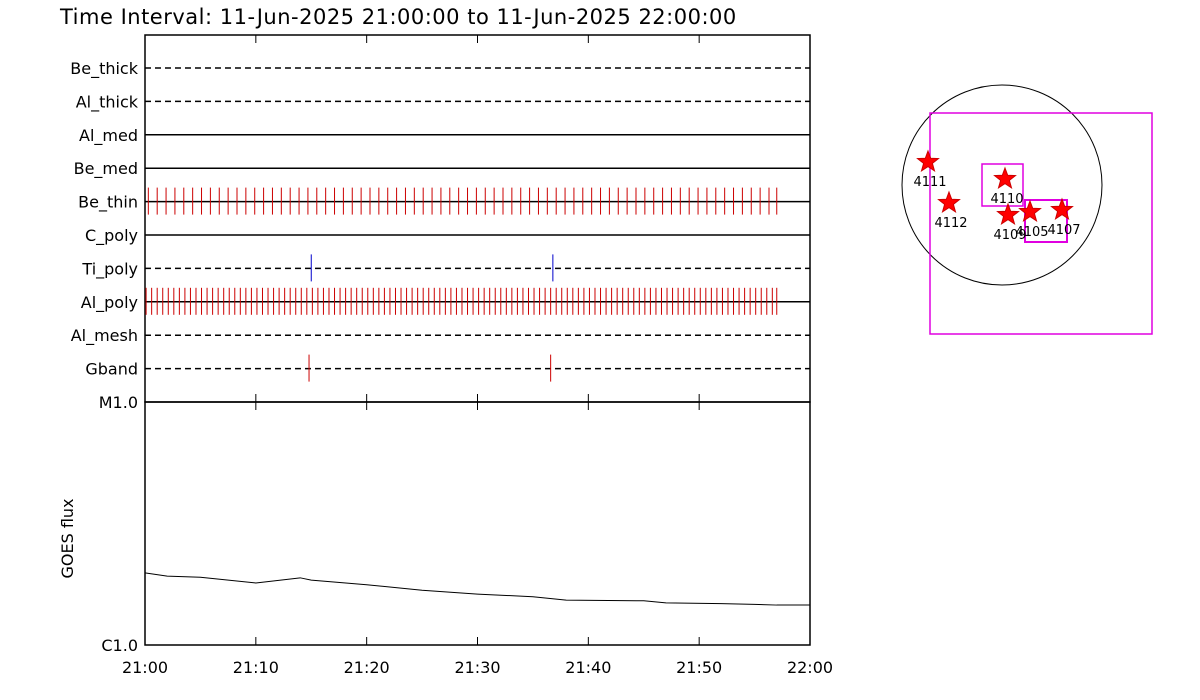  What do you see at coordinates (109, 303) in the screenshot?
I see `filter-label: Al_poly` at bounding box center [109, 303].